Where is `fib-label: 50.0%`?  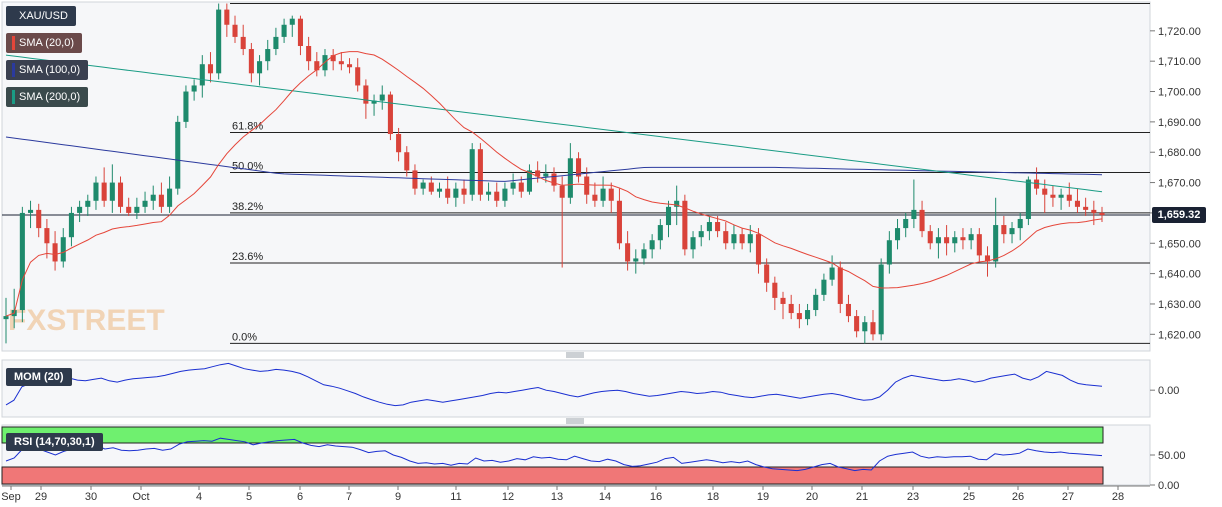
fib-label: 50.0% is located at coordinates (247, 167).